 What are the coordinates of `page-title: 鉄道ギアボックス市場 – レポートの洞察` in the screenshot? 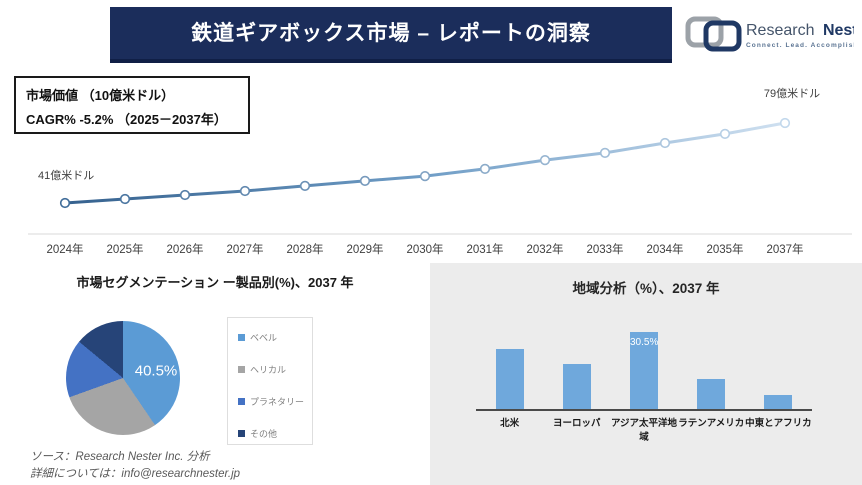 It's located at (391, 33).